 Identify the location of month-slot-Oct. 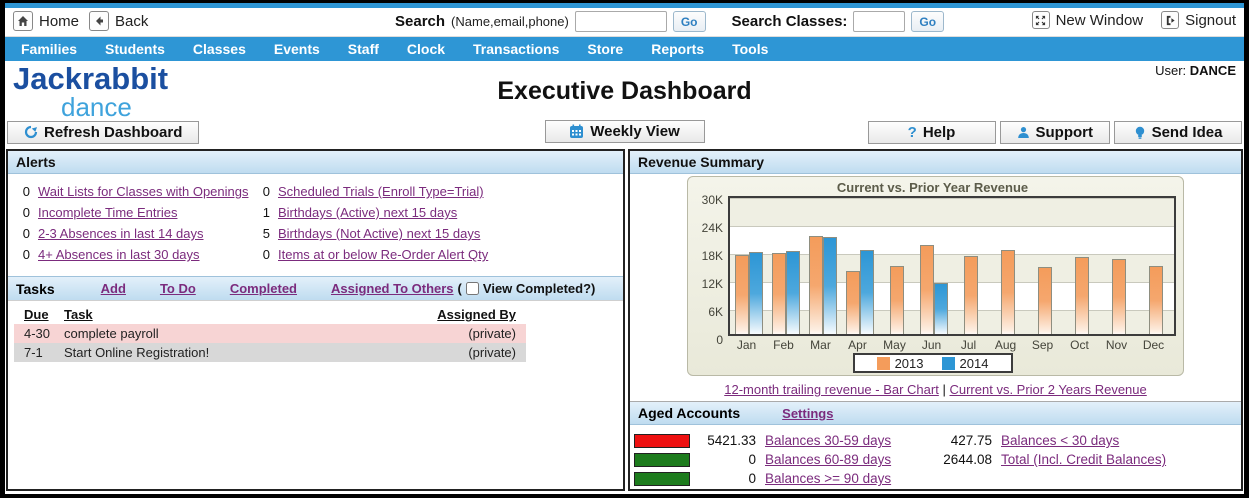
(1081, 266).